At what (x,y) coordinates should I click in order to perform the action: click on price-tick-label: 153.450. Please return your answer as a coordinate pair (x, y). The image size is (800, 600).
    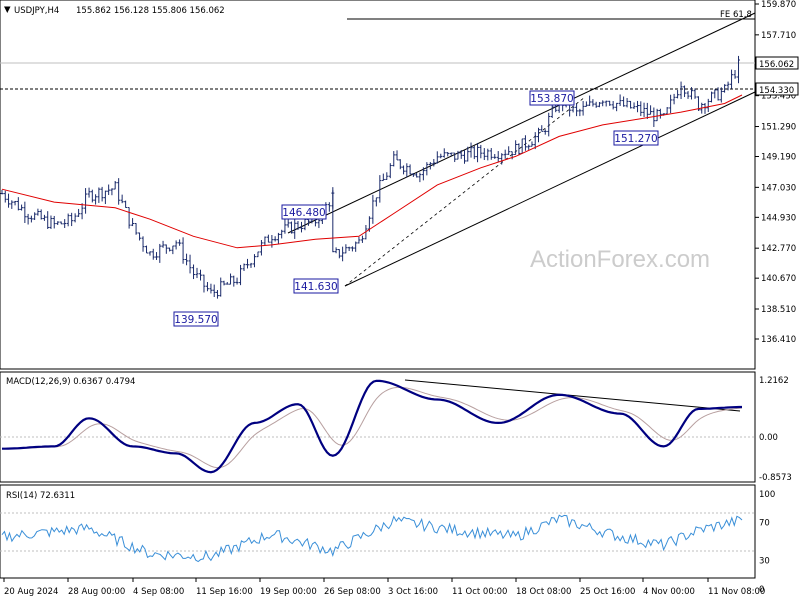
    Looking at the image, I should click on (778, 97).